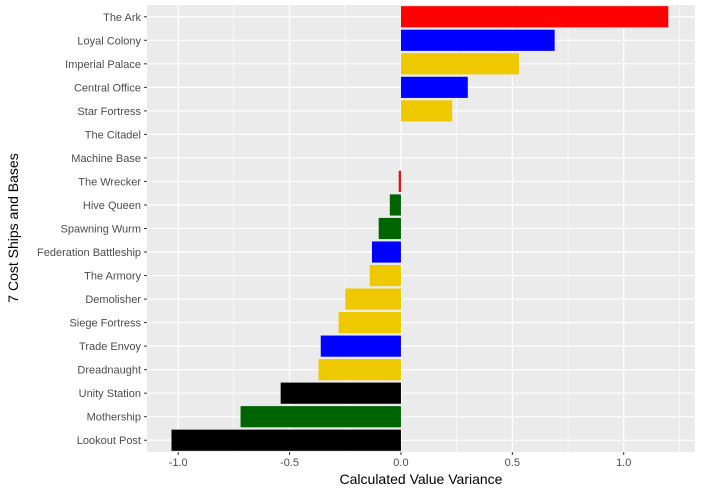  Describe the element at coordinates (386, 252) in the screenshot. I see `bar-federation-battleship` at that location.